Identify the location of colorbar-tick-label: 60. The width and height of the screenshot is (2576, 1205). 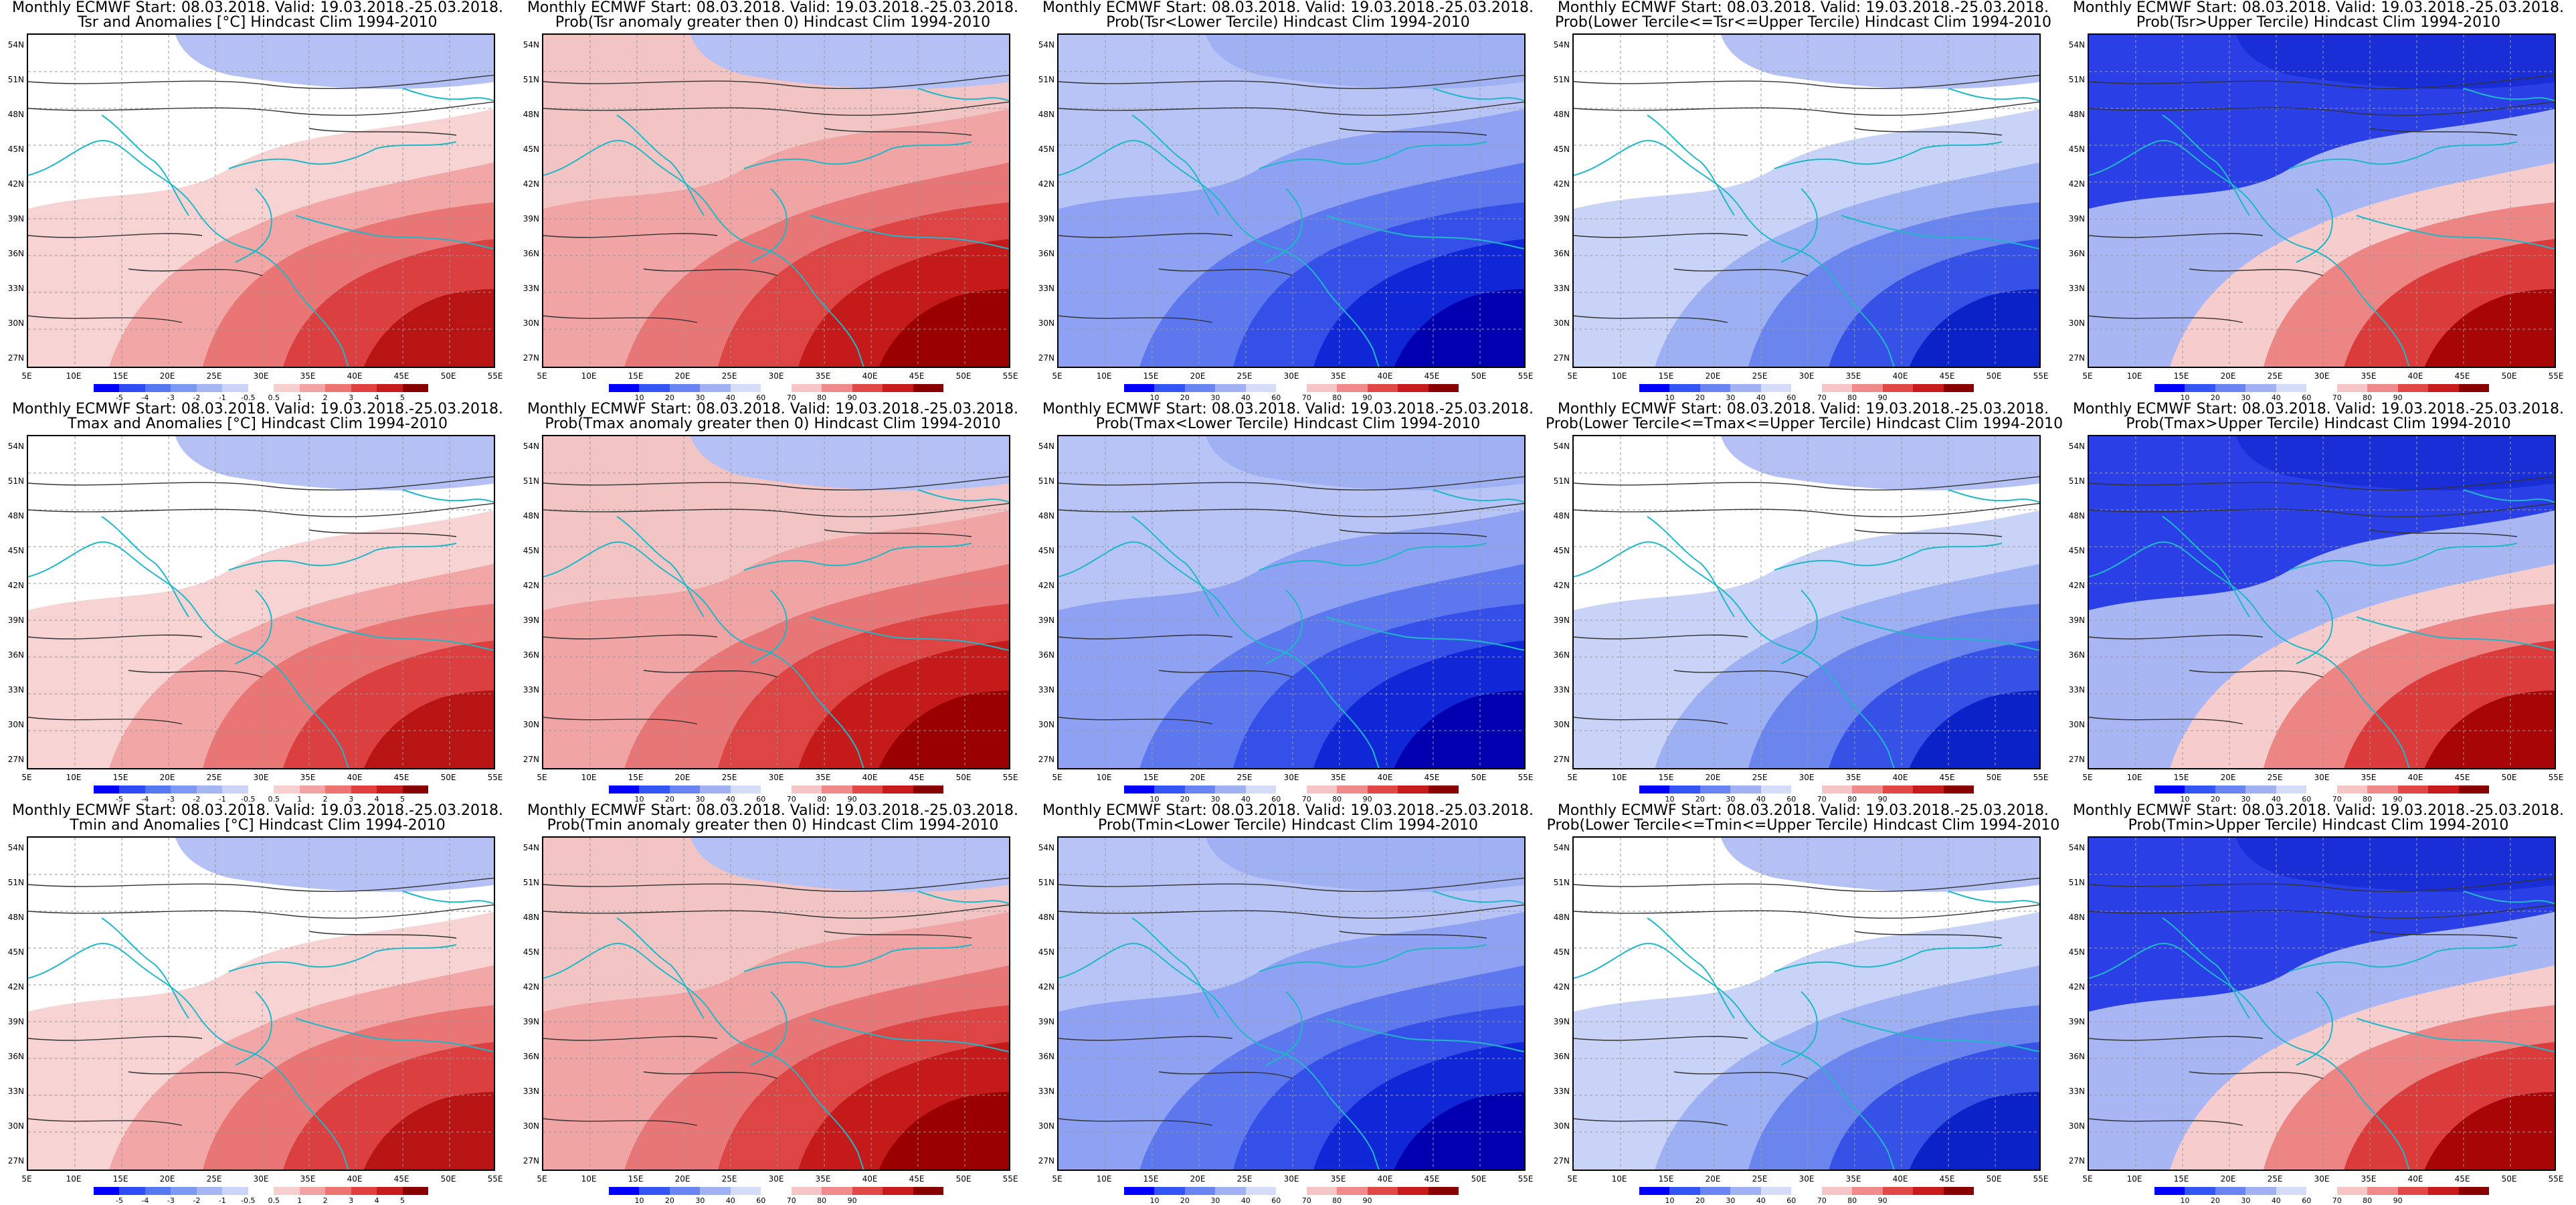
(761, 397).